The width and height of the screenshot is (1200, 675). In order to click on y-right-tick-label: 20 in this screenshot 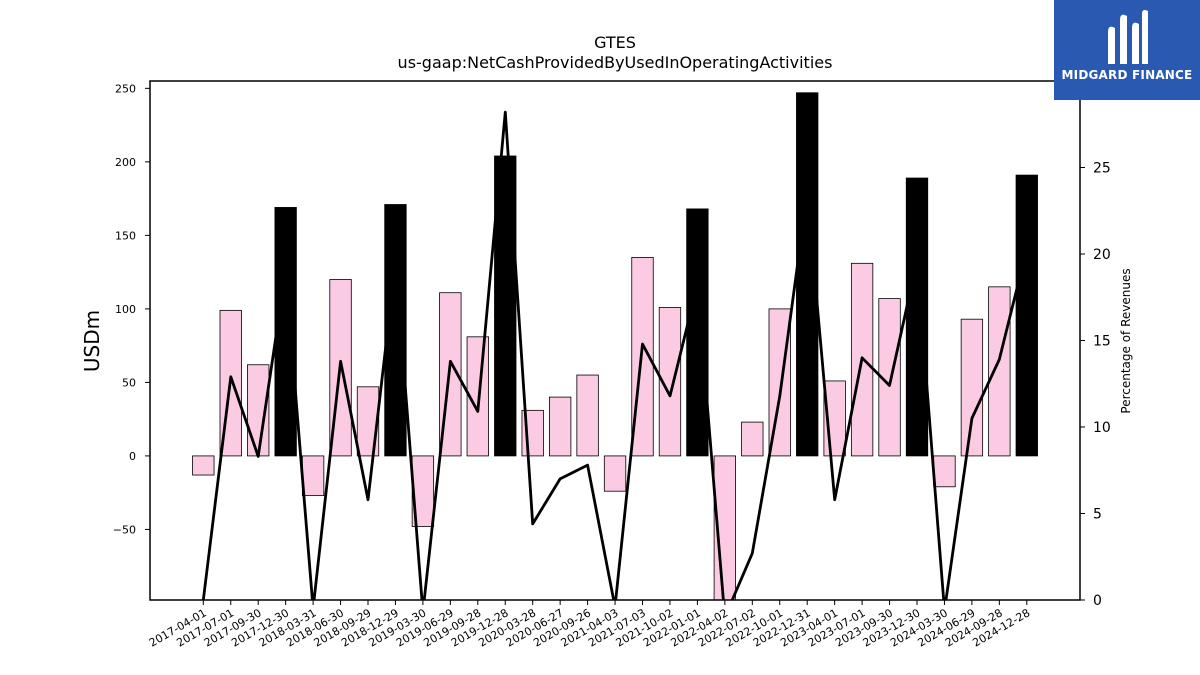, I will do `click(1102, 255)`.